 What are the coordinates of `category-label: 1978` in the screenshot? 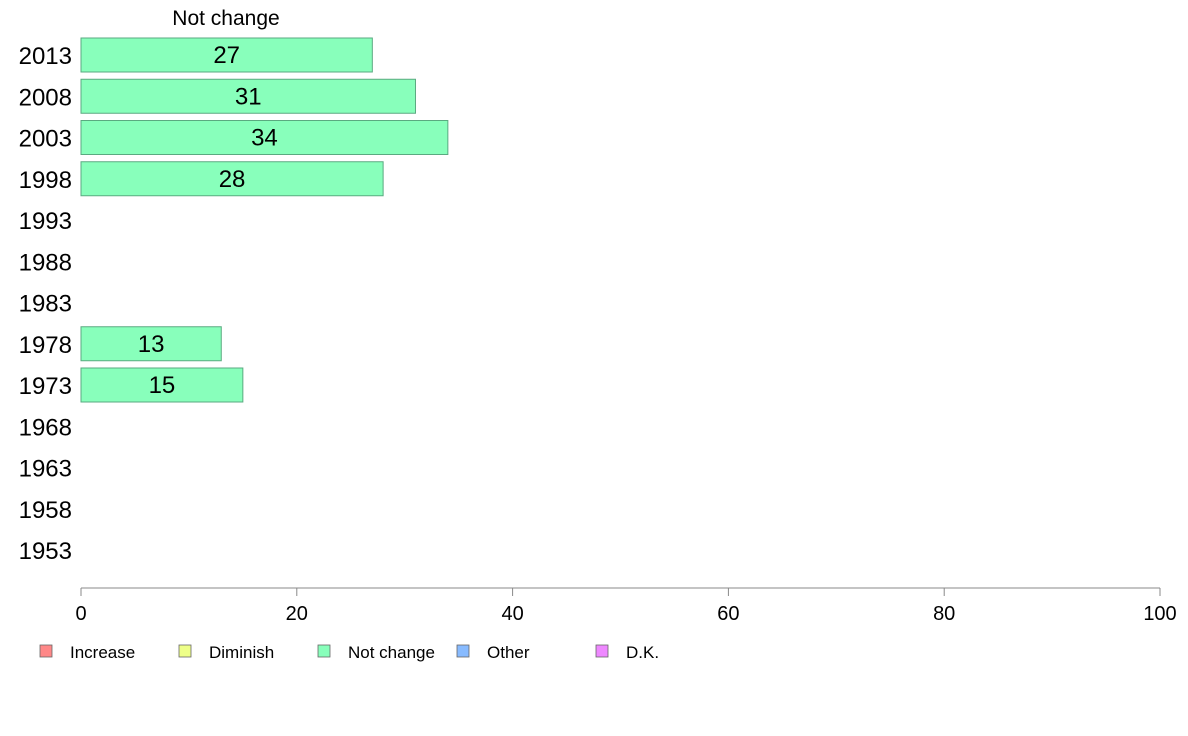 It's located at (45, 345).